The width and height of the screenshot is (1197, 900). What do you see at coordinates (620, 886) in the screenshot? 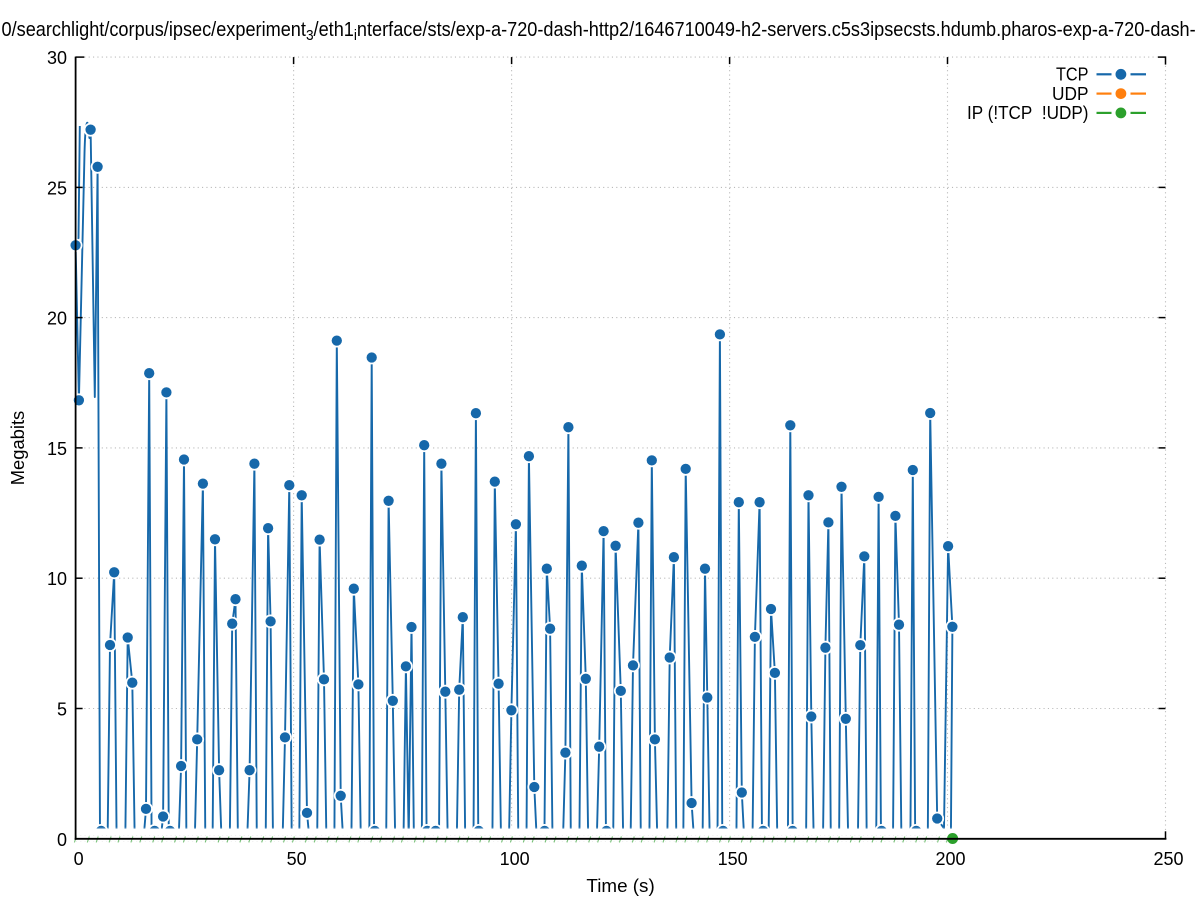
I see `svg-text: Time (s)` at bounding box center [620, 886].